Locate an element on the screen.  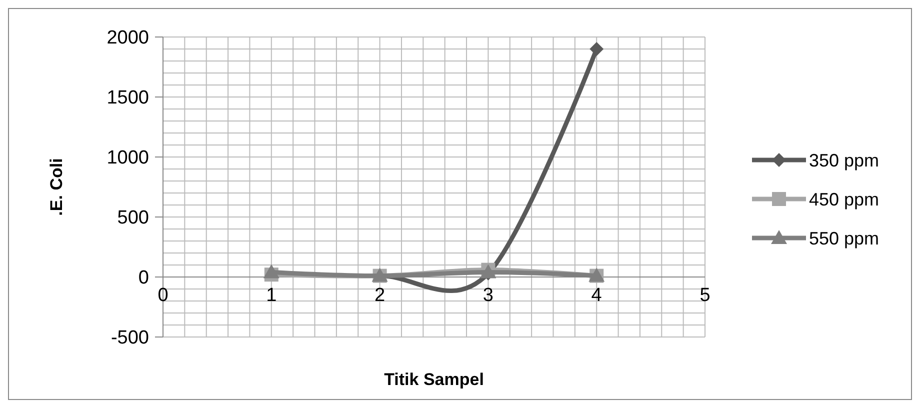
x-tick-label: 5 is located at coordinates (705, 295).